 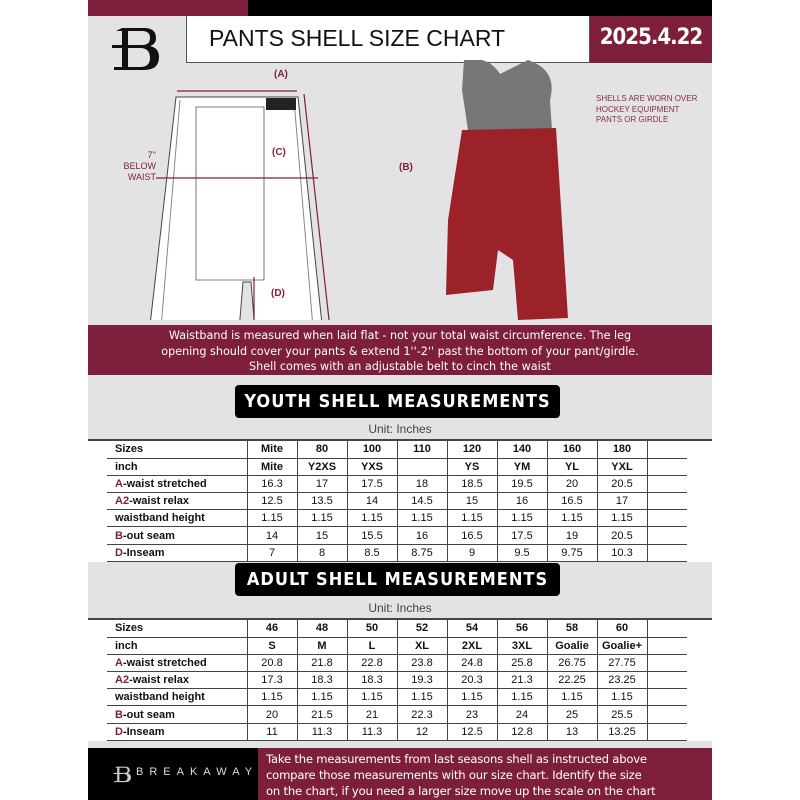 I want to click on table-cell: 19.5, so click(x=521, y=484).